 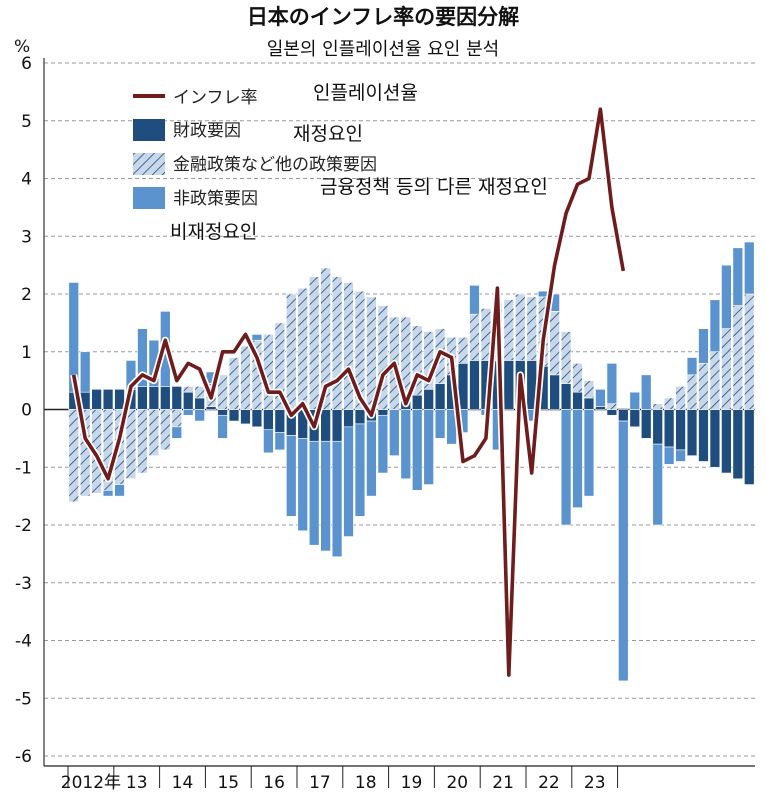 What do you see at coordinates (149, 198) in the screenshot?
I see `legend-swatch-nonpolicy` at bounding box center [149, 198].